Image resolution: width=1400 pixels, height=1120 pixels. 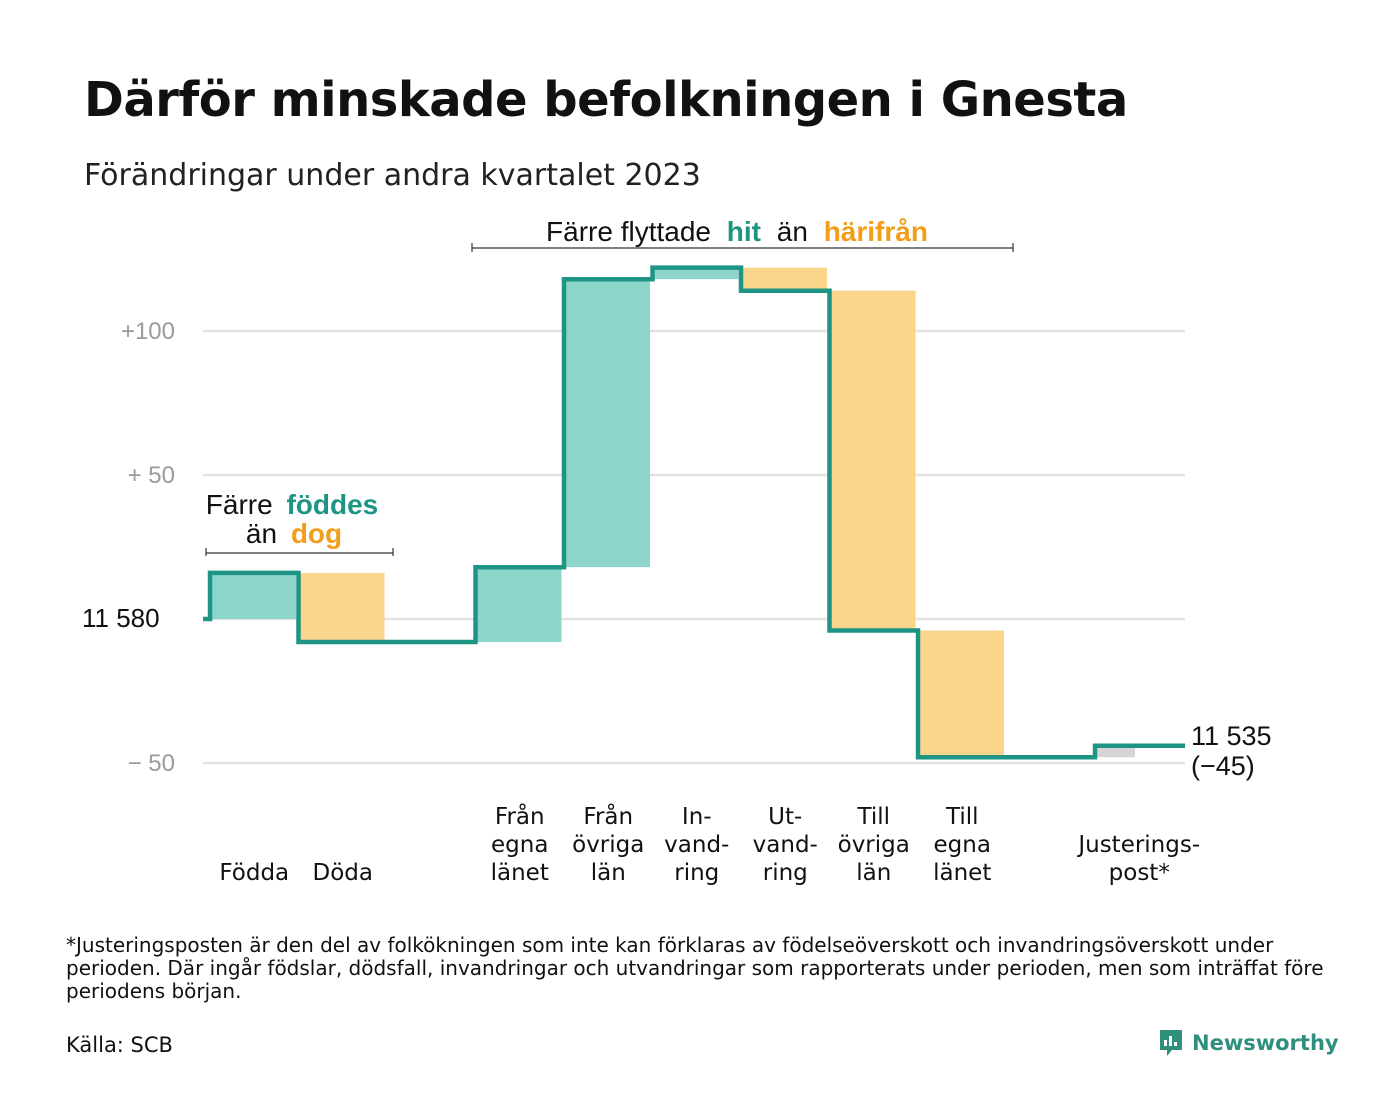 What do you see at coordinates (1171, 1043) in the screenshot?
I see `newsworthy-logo-icon` at bounding box center [1171, 1043].